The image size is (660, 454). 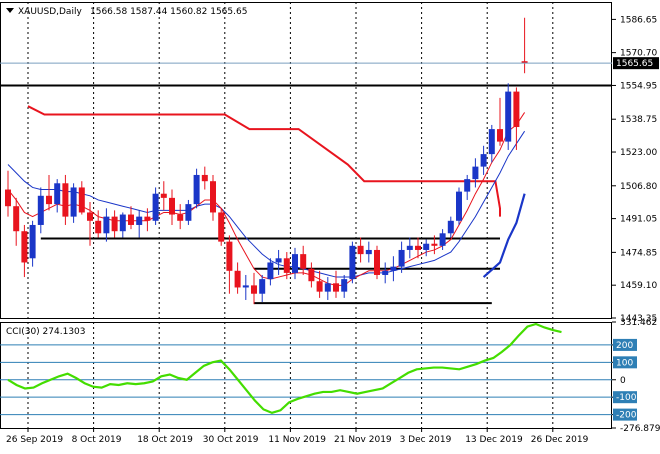 I want to click on blue-trend-line, so click(x=504, y=235).